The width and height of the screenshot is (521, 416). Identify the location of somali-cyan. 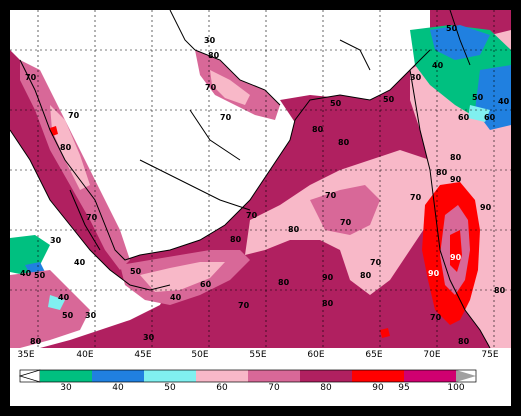
(56, 302).